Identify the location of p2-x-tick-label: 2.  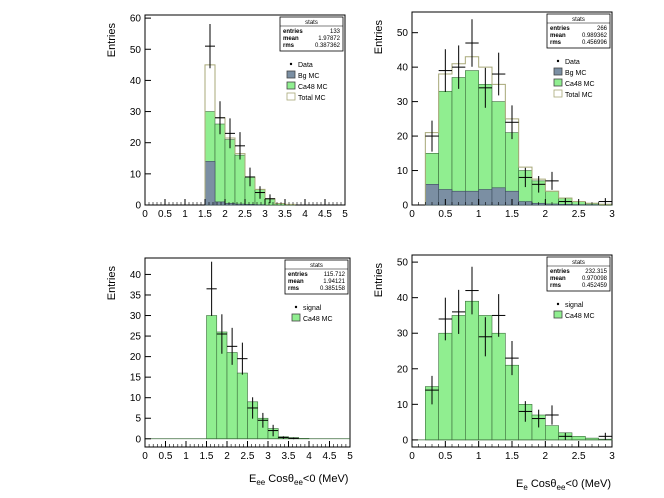
(546, 214).